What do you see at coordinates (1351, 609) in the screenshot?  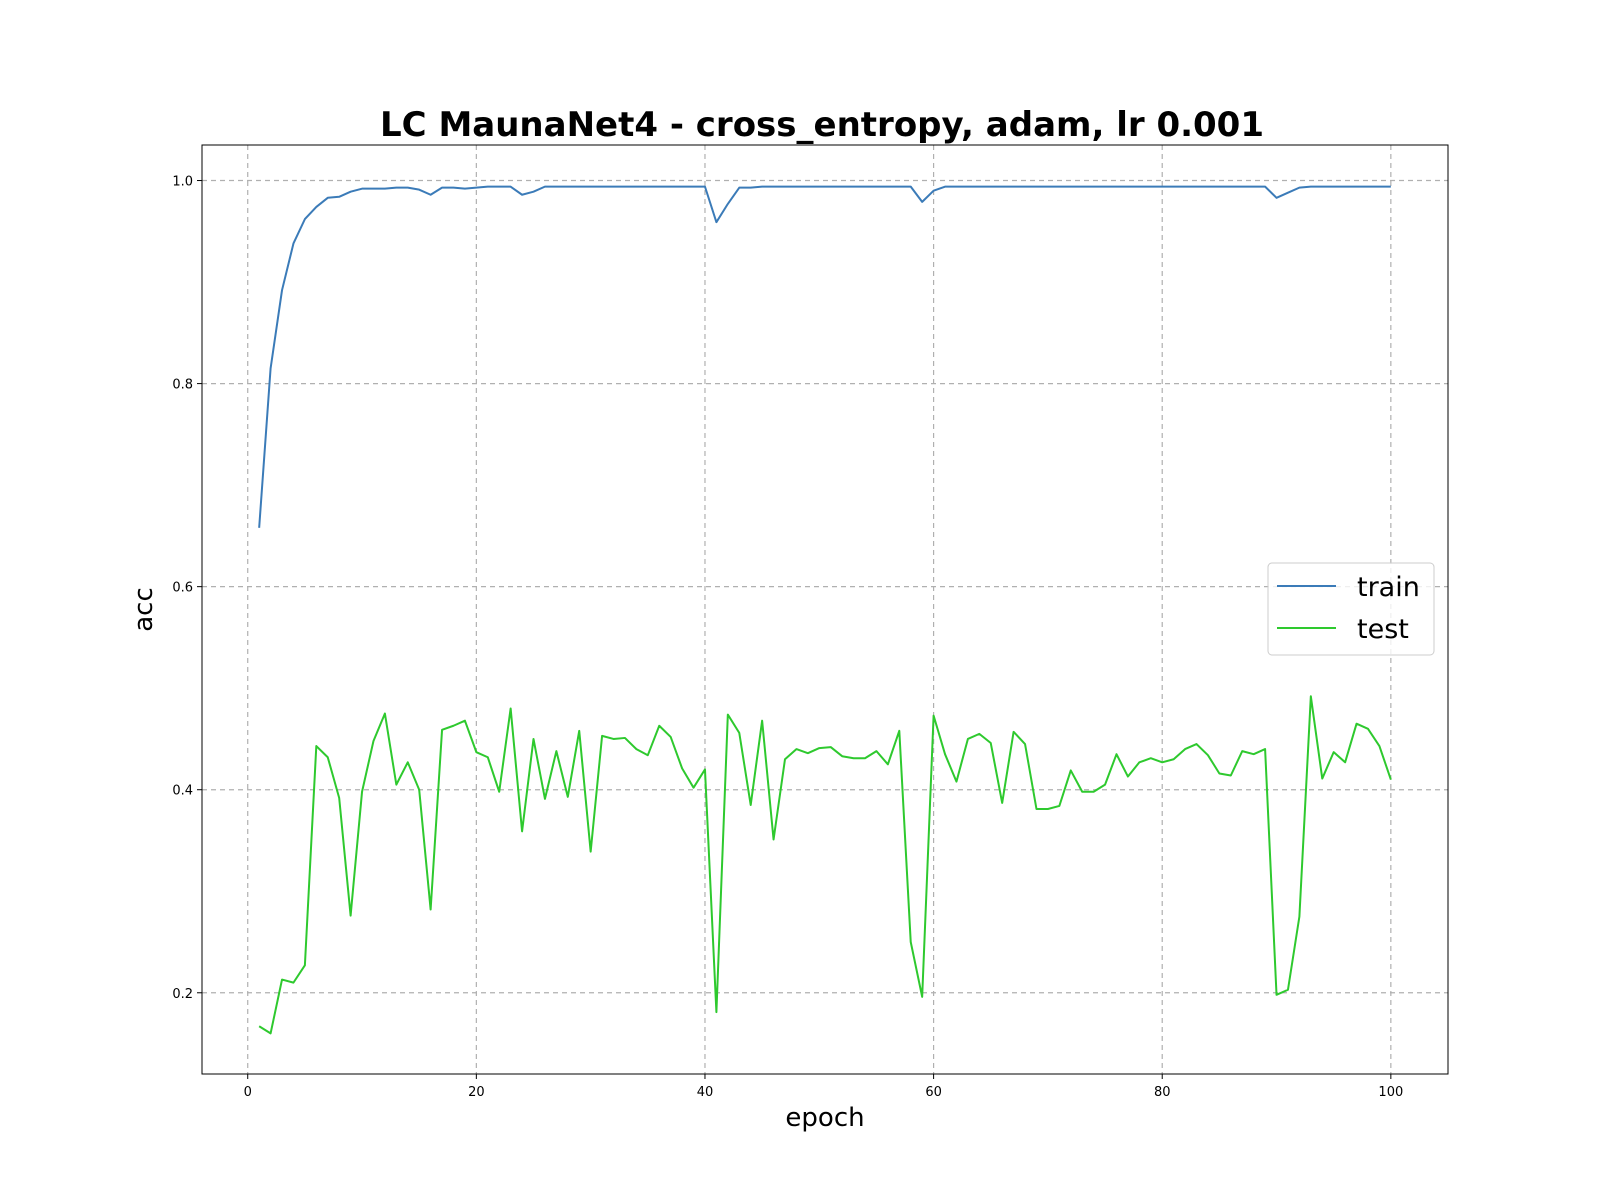 I see `legend: train test` at bounding box center [1351, 609].